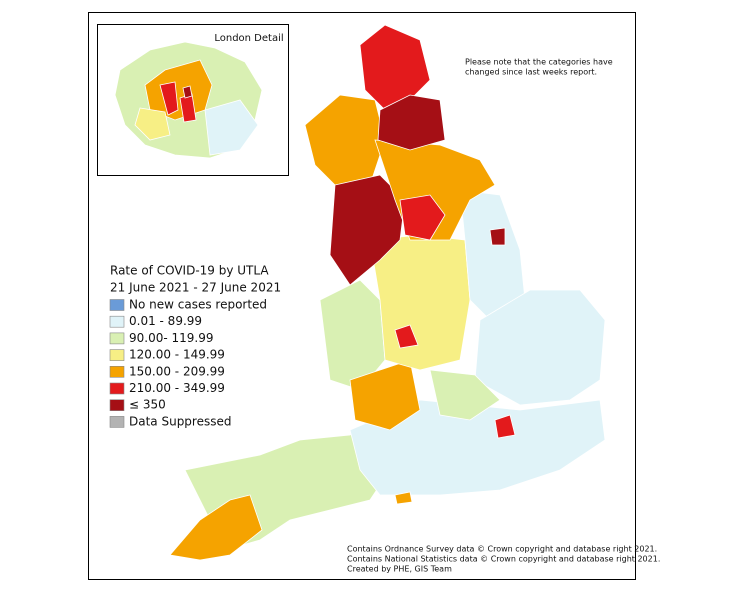 The image size is (736, 605). I want to click on london-map, so click(188, 100).